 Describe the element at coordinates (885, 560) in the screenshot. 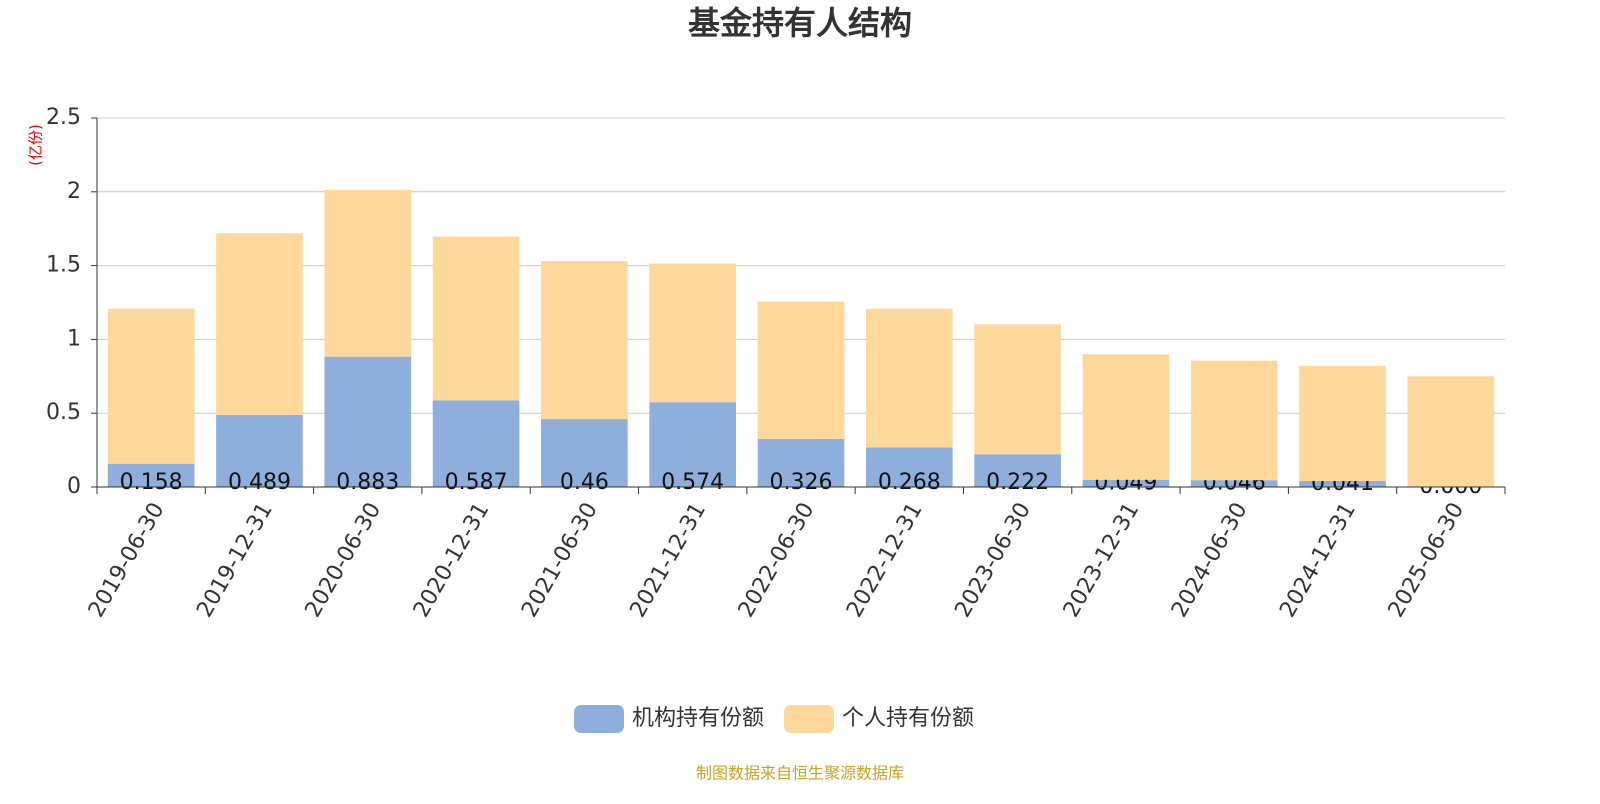

I see `x-tick-label: 2022-12-31` at that location.